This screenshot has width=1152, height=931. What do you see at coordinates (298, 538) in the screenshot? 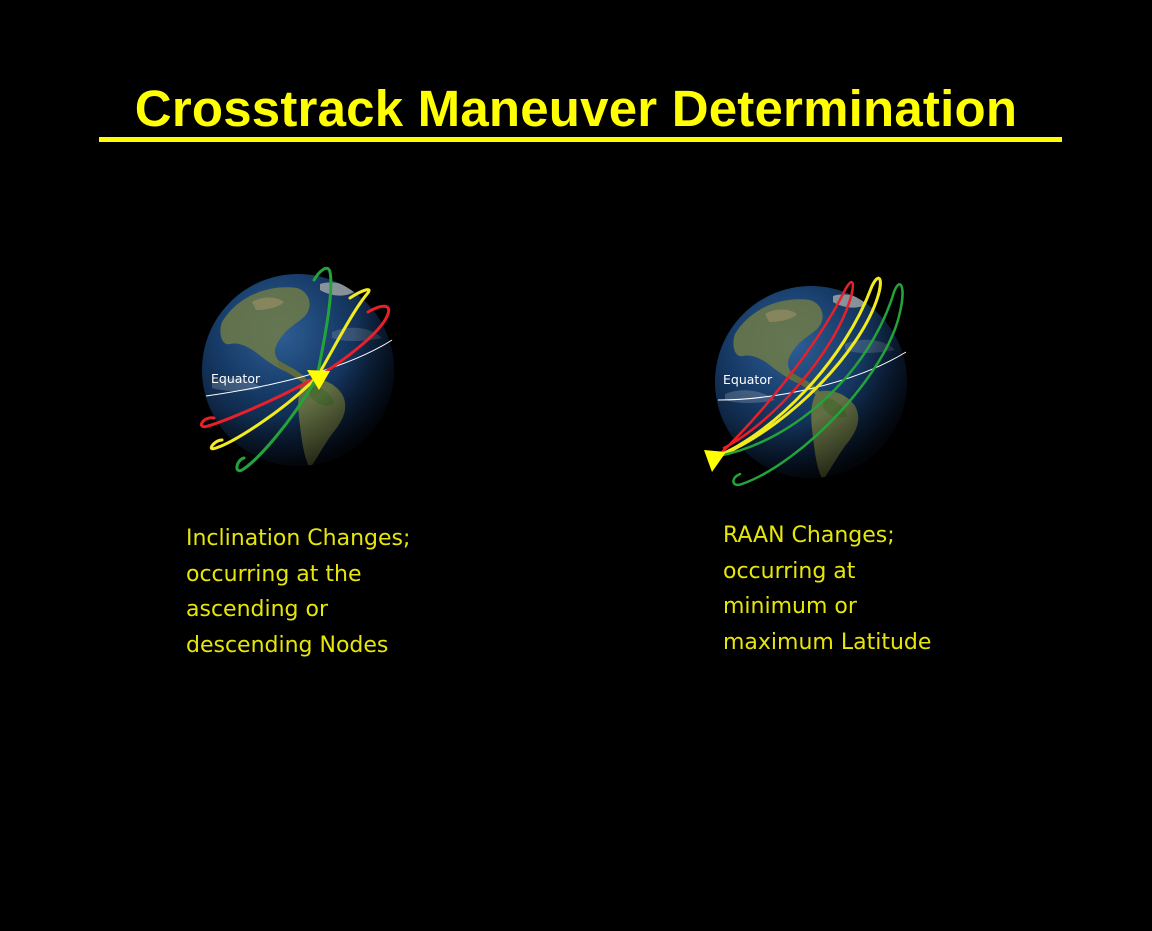
I see `caption-line: Inclination Changes;` at bounding box center [298, 538].